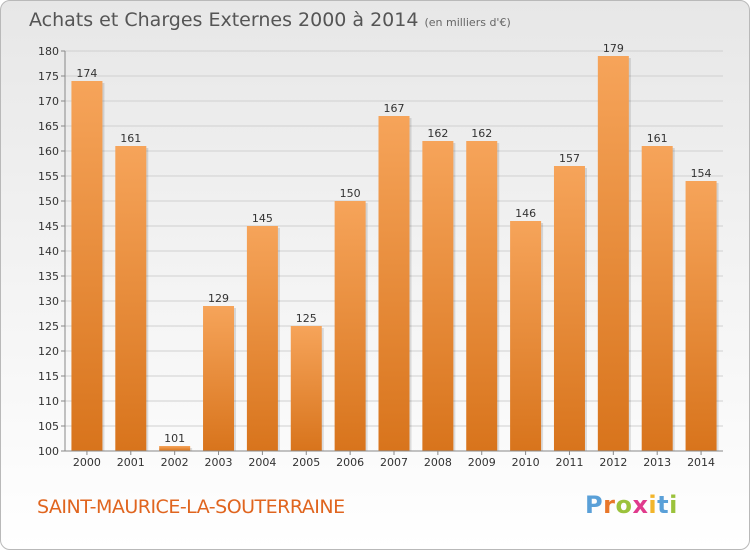 The image size is (750, 550). I want to click on y-tick-label: 115, so click(48, 376).